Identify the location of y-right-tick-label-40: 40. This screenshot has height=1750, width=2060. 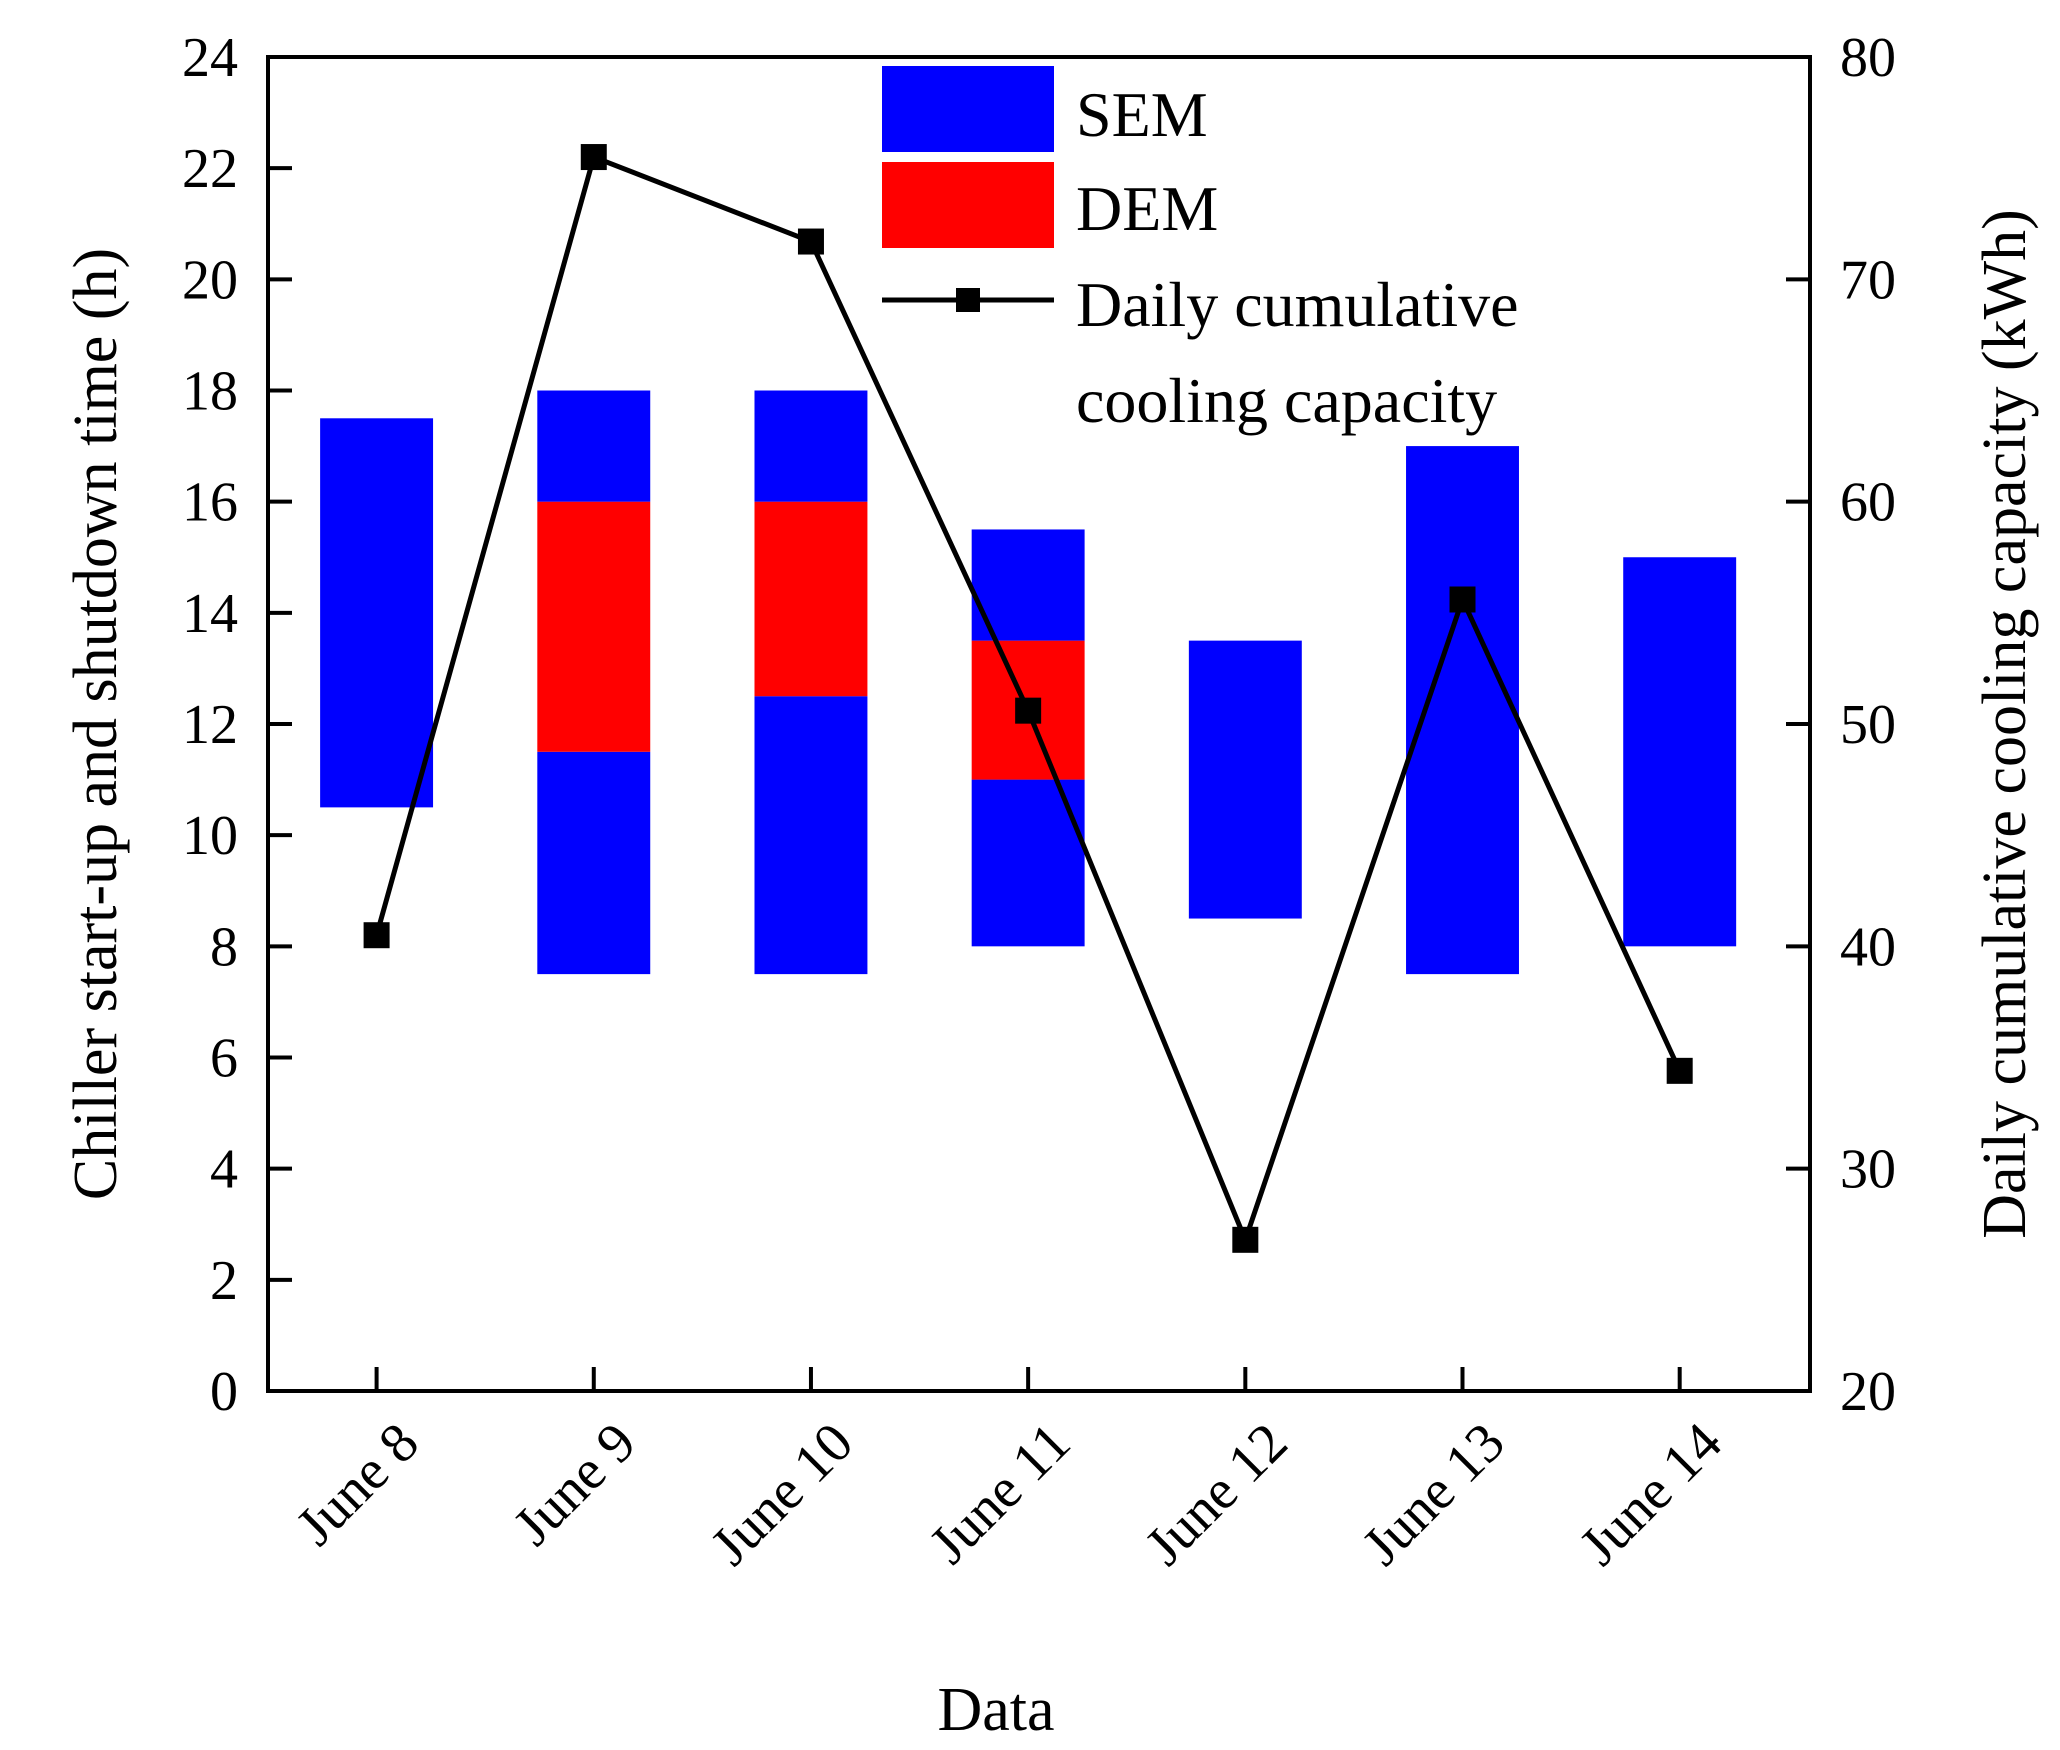
(1868, 947).